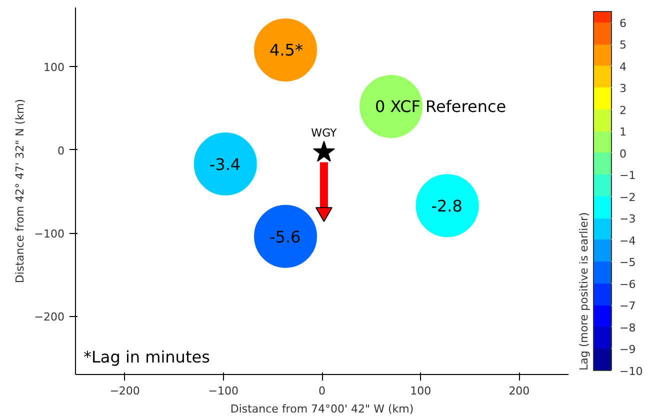 This screenshot has width=649, height=418. I want to click on color-bar-label: −5, so click(628, 263).